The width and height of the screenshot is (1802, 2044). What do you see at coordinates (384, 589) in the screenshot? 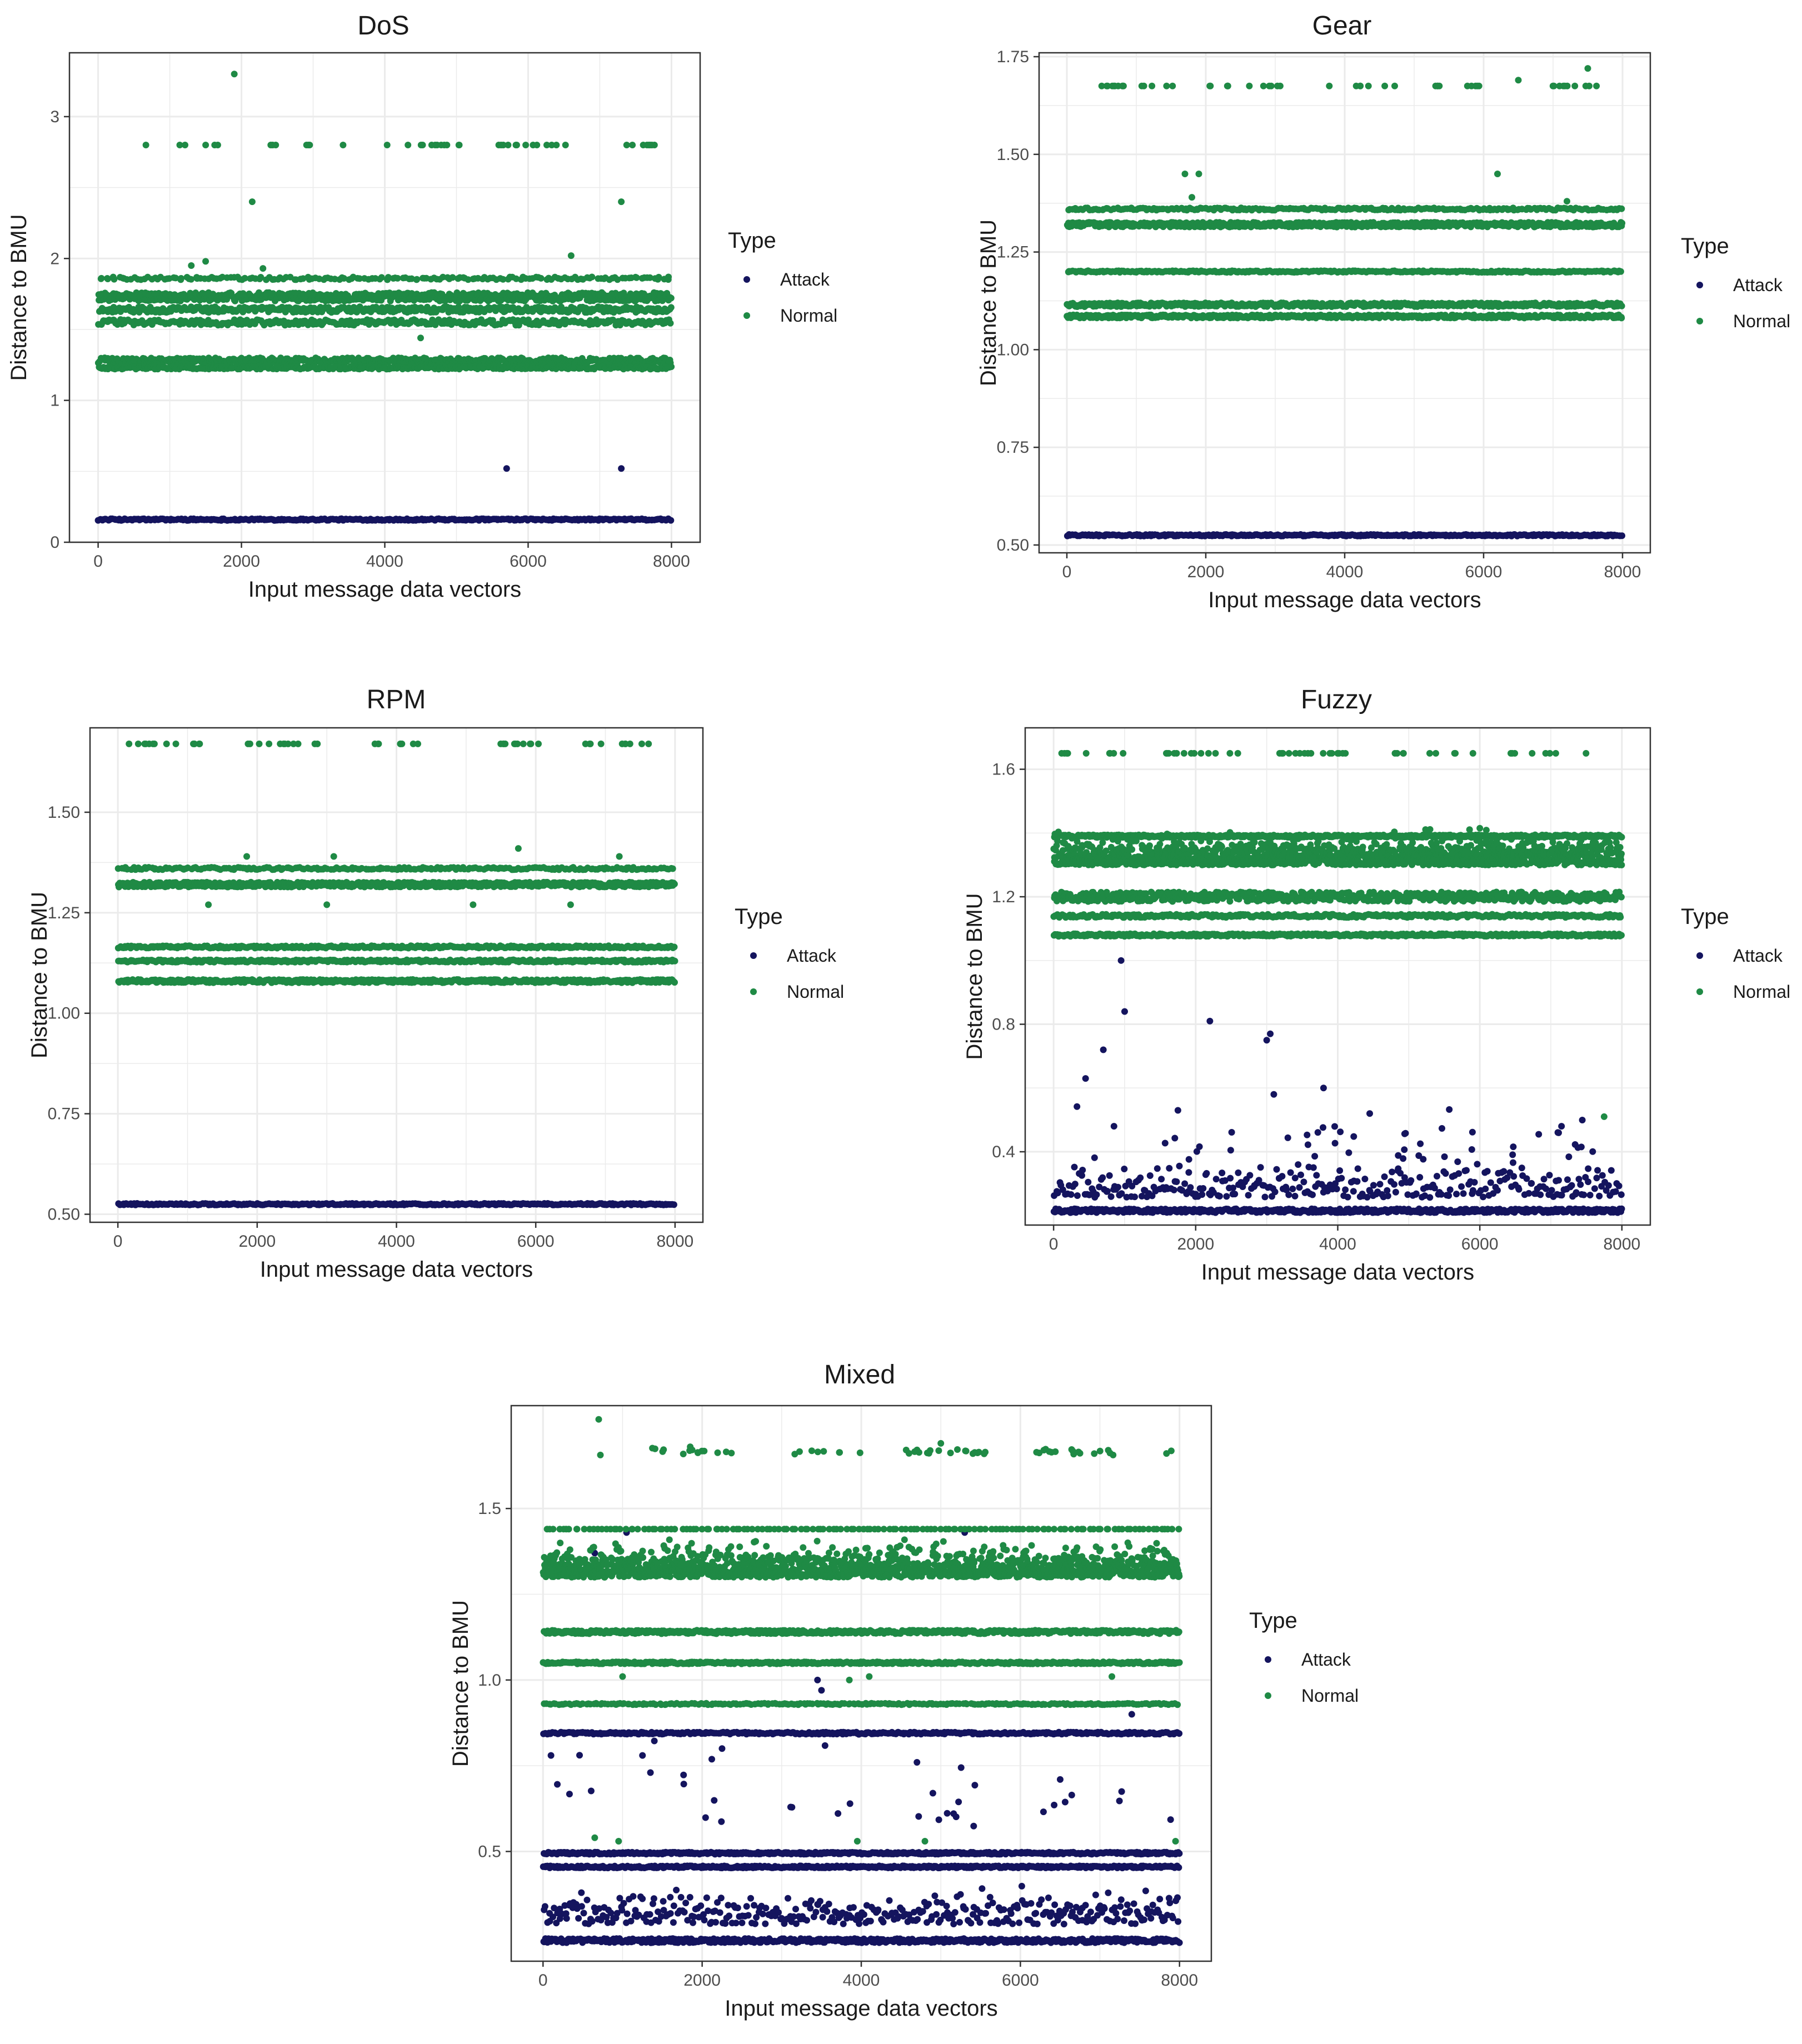
I see `dos-xlabel: Input message data vectors` at bounding box center [384, 589].